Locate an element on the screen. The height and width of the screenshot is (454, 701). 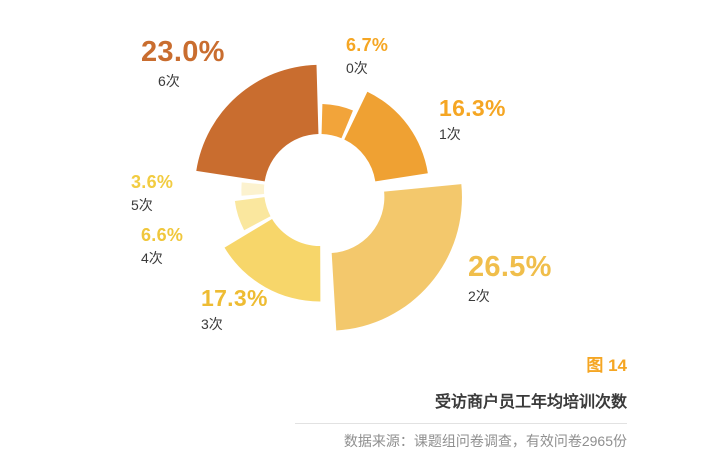
segment-label-5times: 3.6% 5次 is located at coordinates (152, 192).